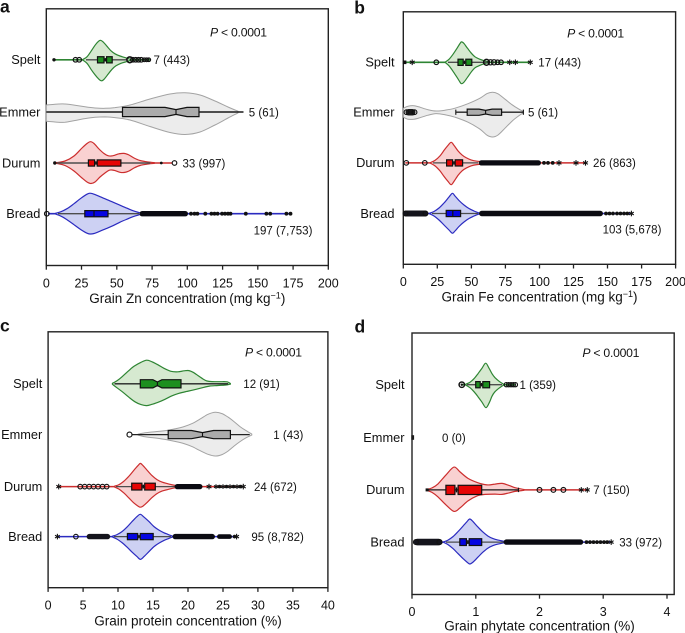  What do you see at coordinates (603, 612) in the screenshot?
I see `svg-text: 3` at bounding box center [603, 612].